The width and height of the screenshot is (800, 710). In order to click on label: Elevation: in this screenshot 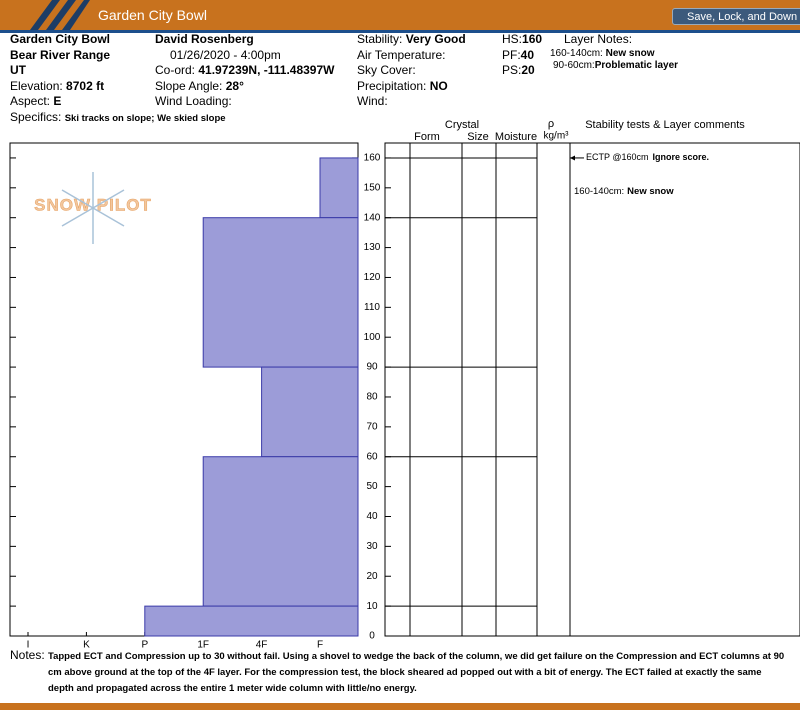, I will do `click(36, 85)`.